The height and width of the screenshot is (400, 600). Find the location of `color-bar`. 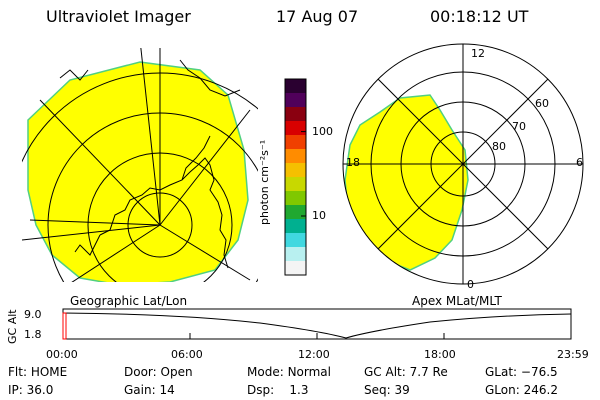

color-bar is located at coordinates (295, 177).